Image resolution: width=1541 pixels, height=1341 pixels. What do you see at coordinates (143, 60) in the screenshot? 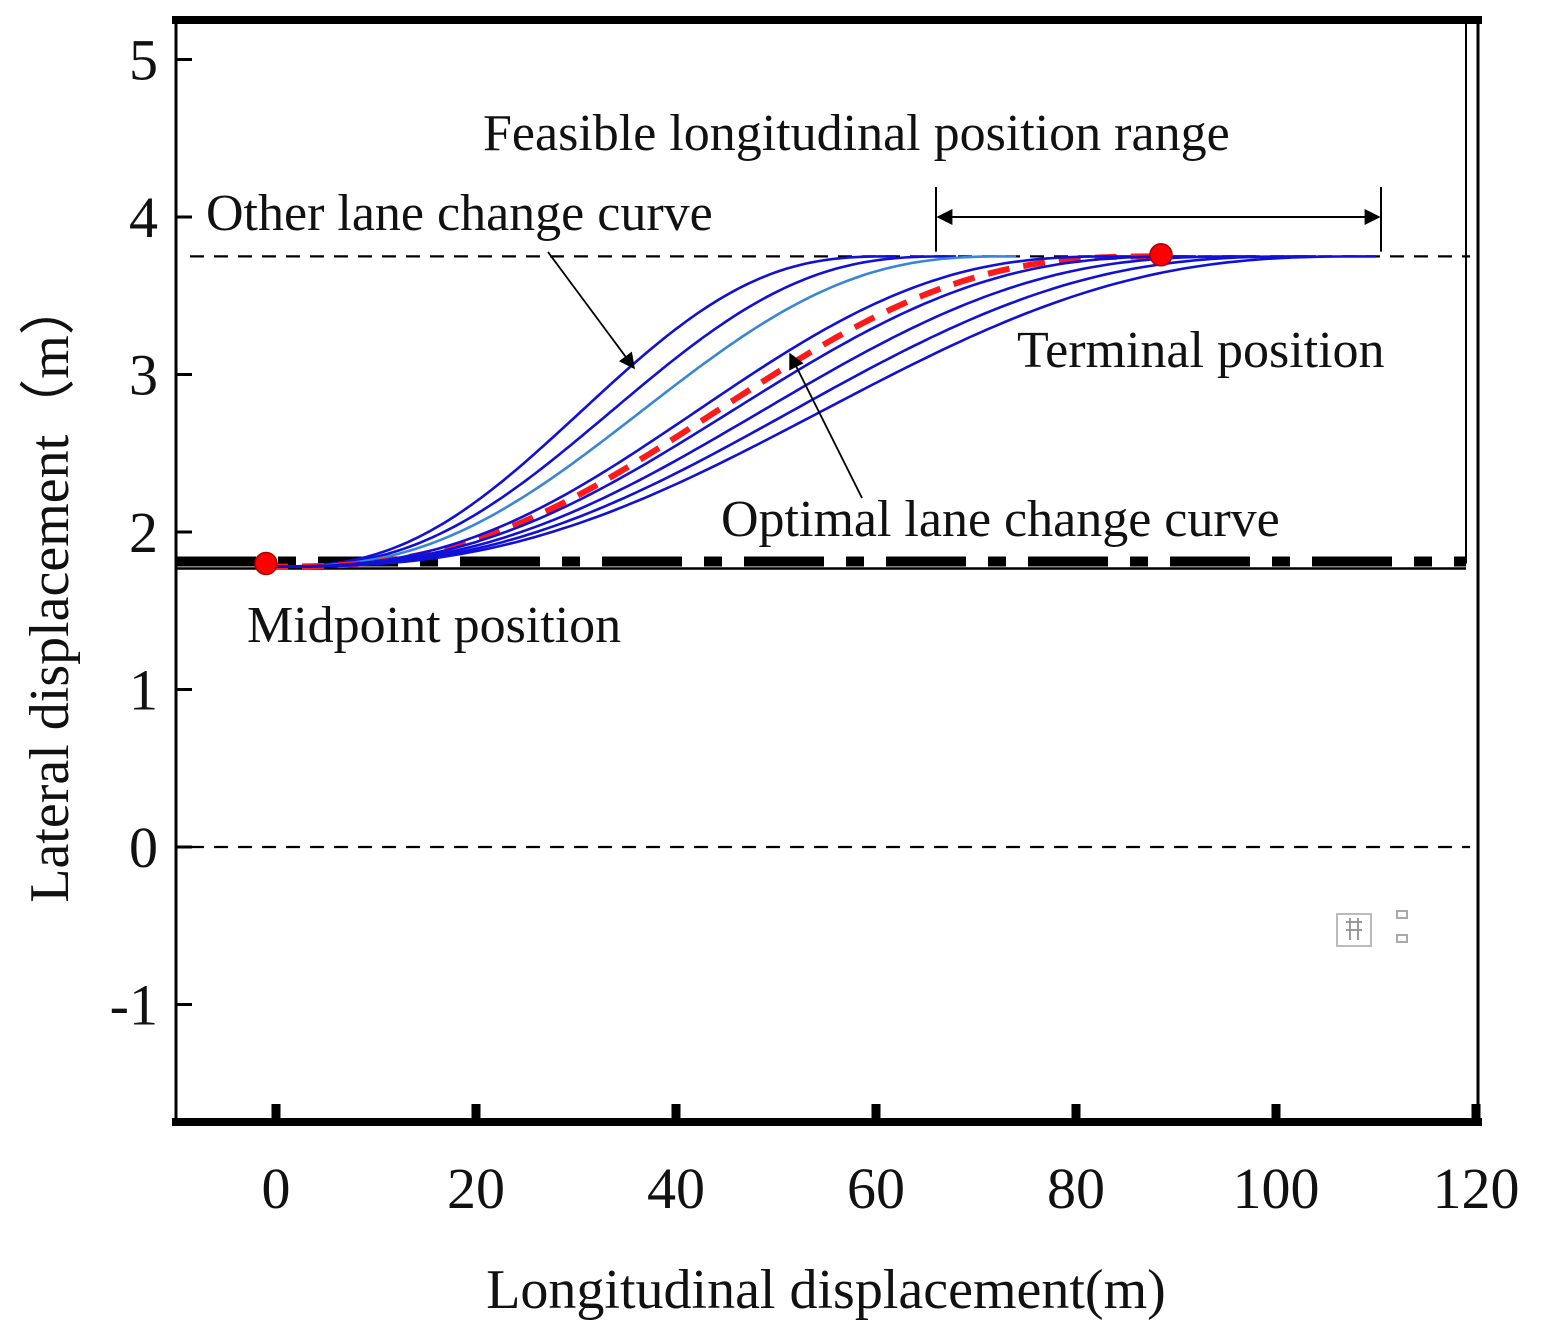
I see `y-tick-label: 5` at bounding box center [143, 60].